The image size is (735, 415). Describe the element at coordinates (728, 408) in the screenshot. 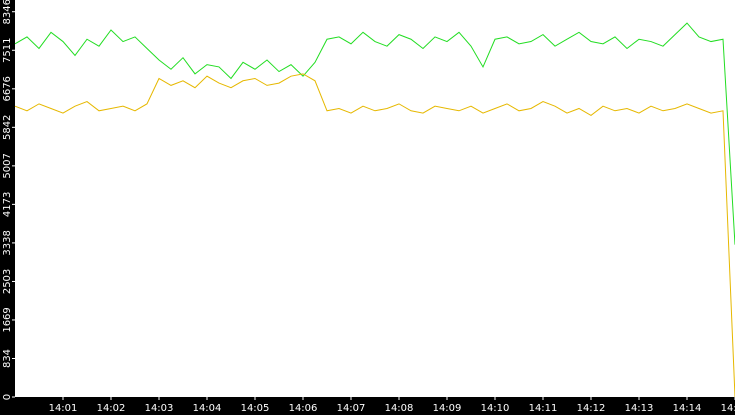

I see `x-tick-label: 14:15` at that location.